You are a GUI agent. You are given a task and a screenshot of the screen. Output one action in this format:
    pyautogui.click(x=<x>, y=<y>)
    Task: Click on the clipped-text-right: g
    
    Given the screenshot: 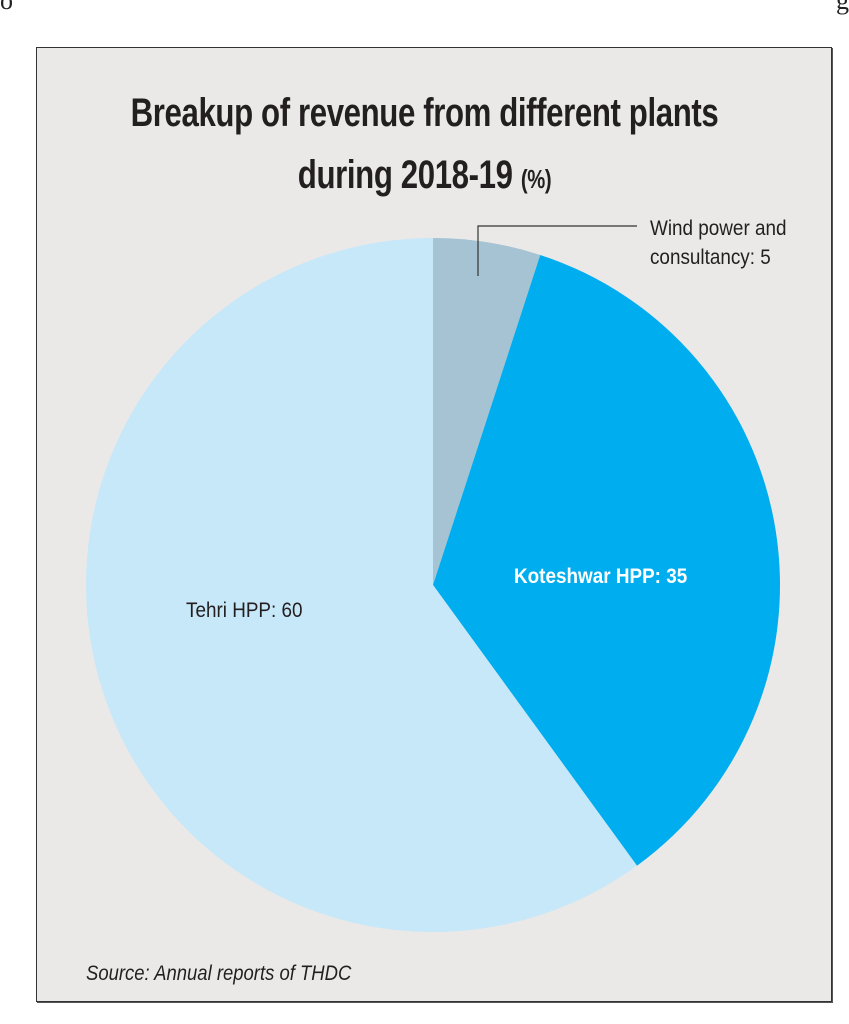 What is the action you would take?
    pyautogui.click(x=842, y=7)
    